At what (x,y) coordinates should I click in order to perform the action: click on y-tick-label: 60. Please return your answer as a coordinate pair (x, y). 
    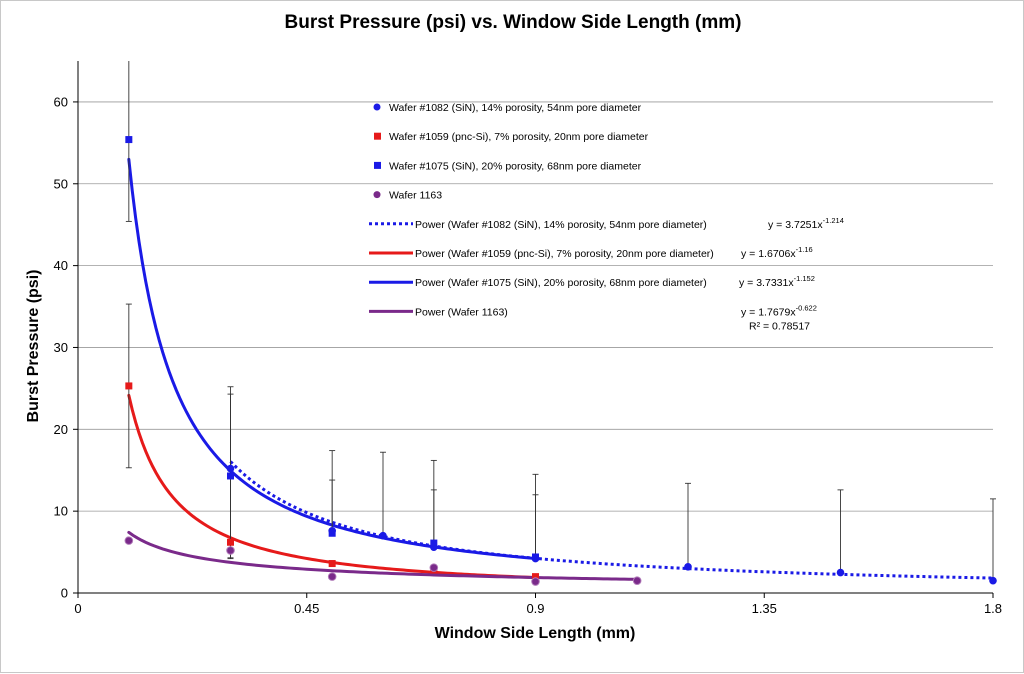
    Looking at the image, I should click on (61, 101).